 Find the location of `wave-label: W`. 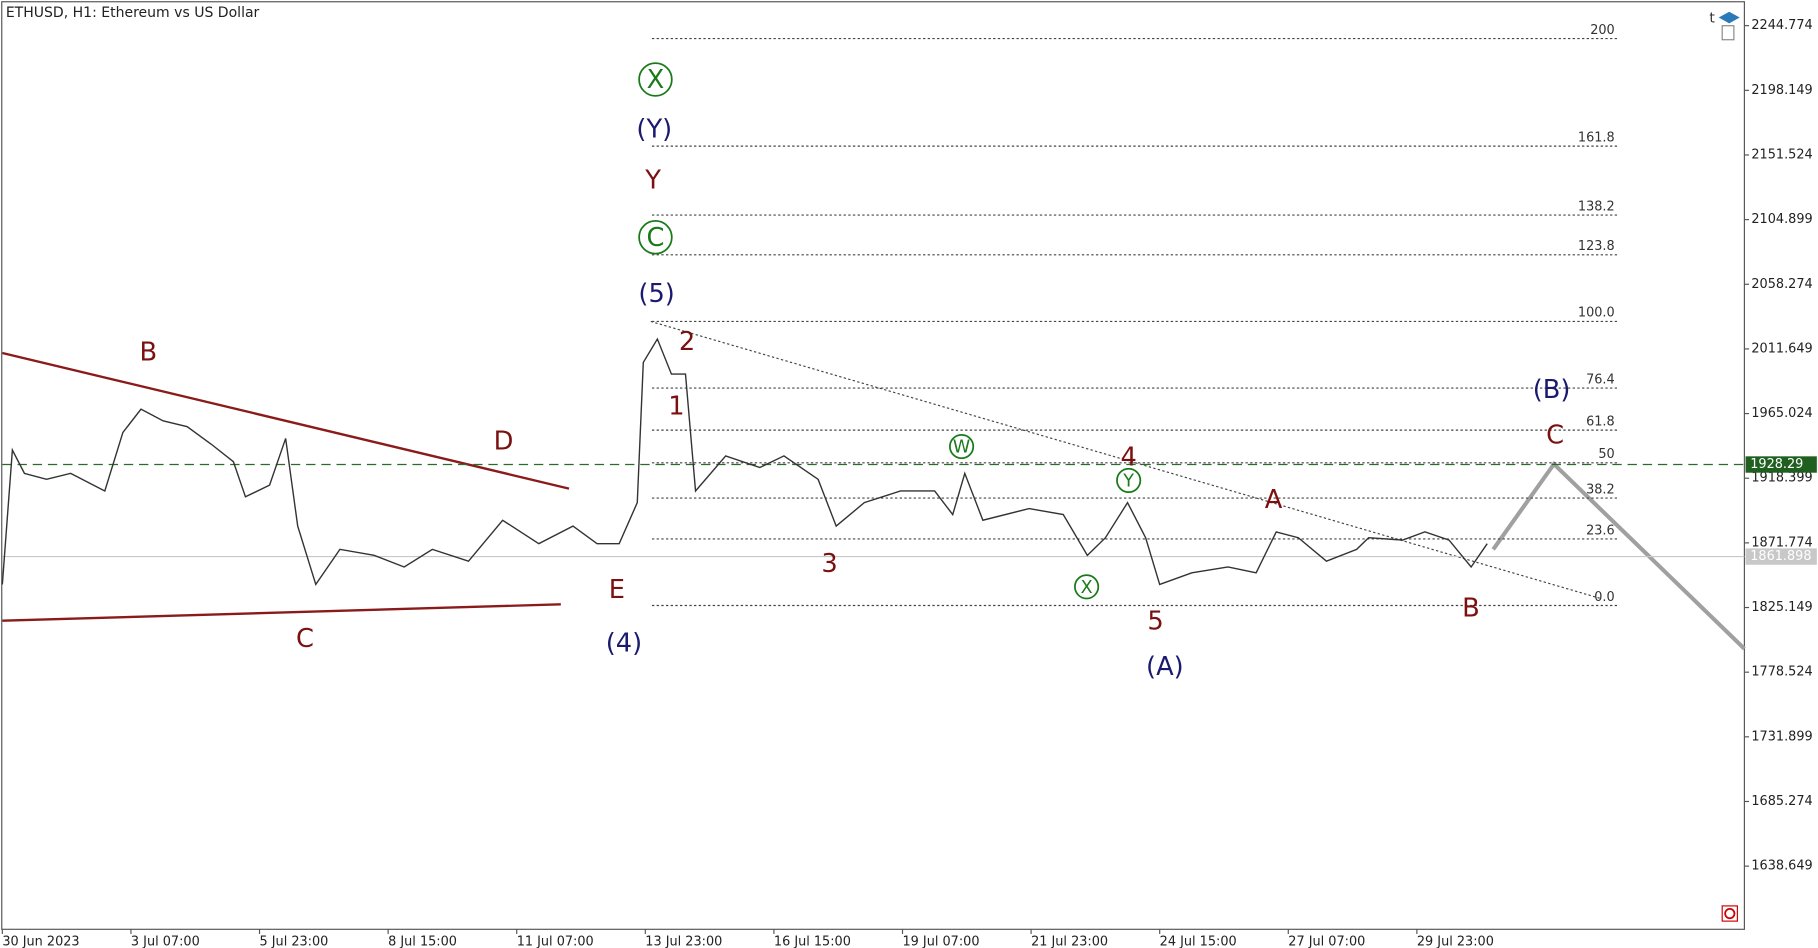

wave-label: W is located at coordinates (961, 448).